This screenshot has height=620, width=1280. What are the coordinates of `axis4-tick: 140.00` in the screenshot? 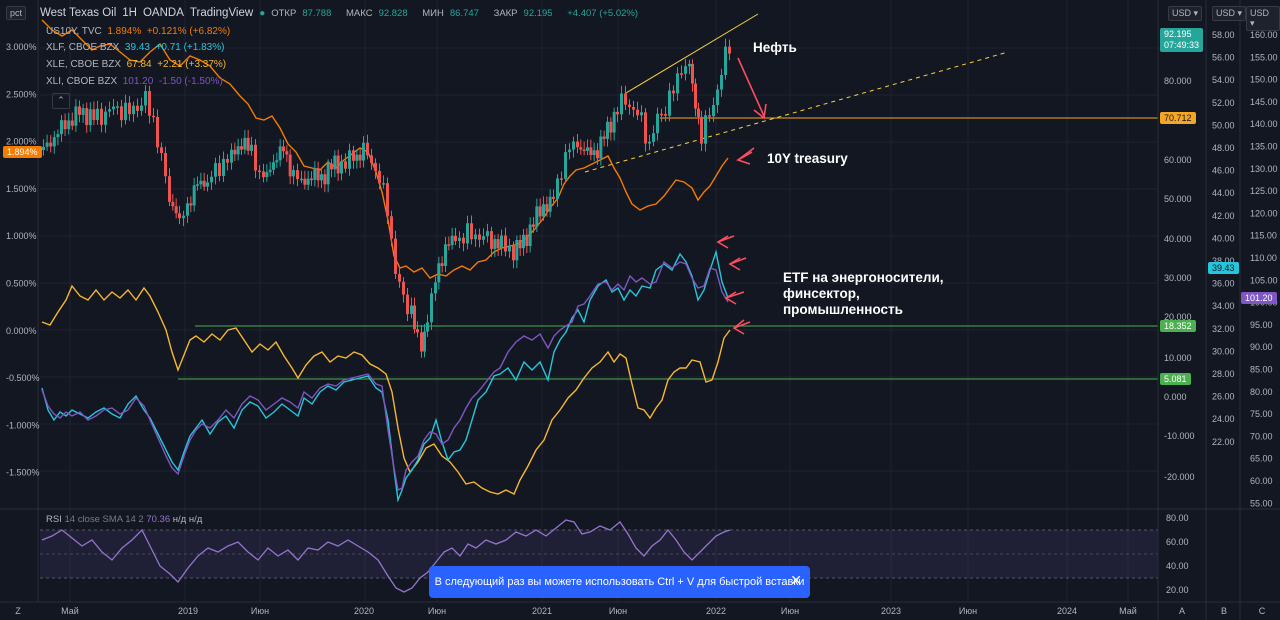 It's located at (1264, 124).